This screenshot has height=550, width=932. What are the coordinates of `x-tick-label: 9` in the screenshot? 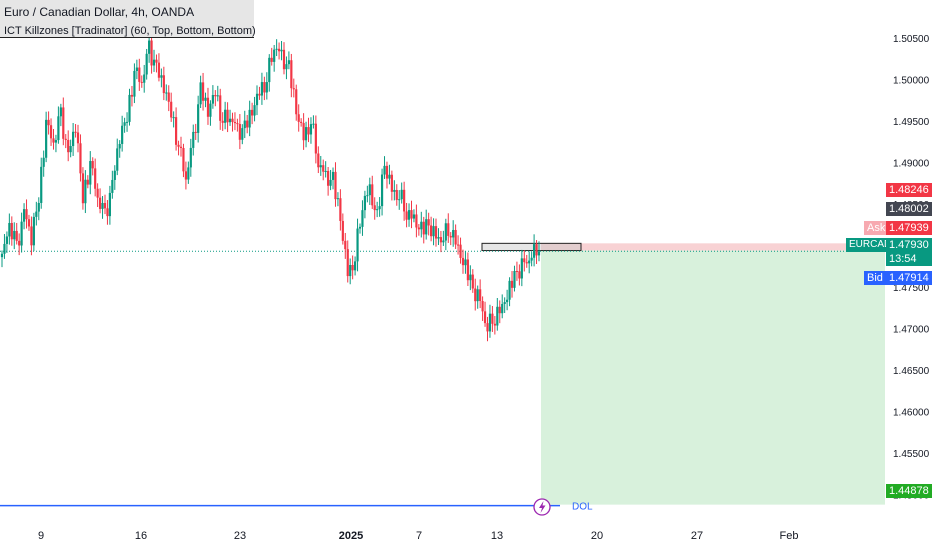 It's located at (41, 536).